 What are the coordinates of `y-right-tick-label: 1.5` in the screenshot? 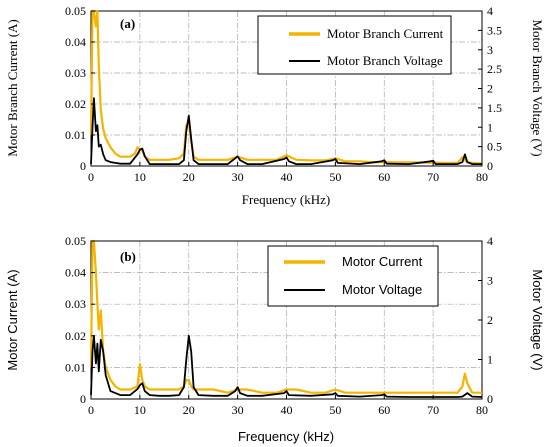 It's located at (494, 108).